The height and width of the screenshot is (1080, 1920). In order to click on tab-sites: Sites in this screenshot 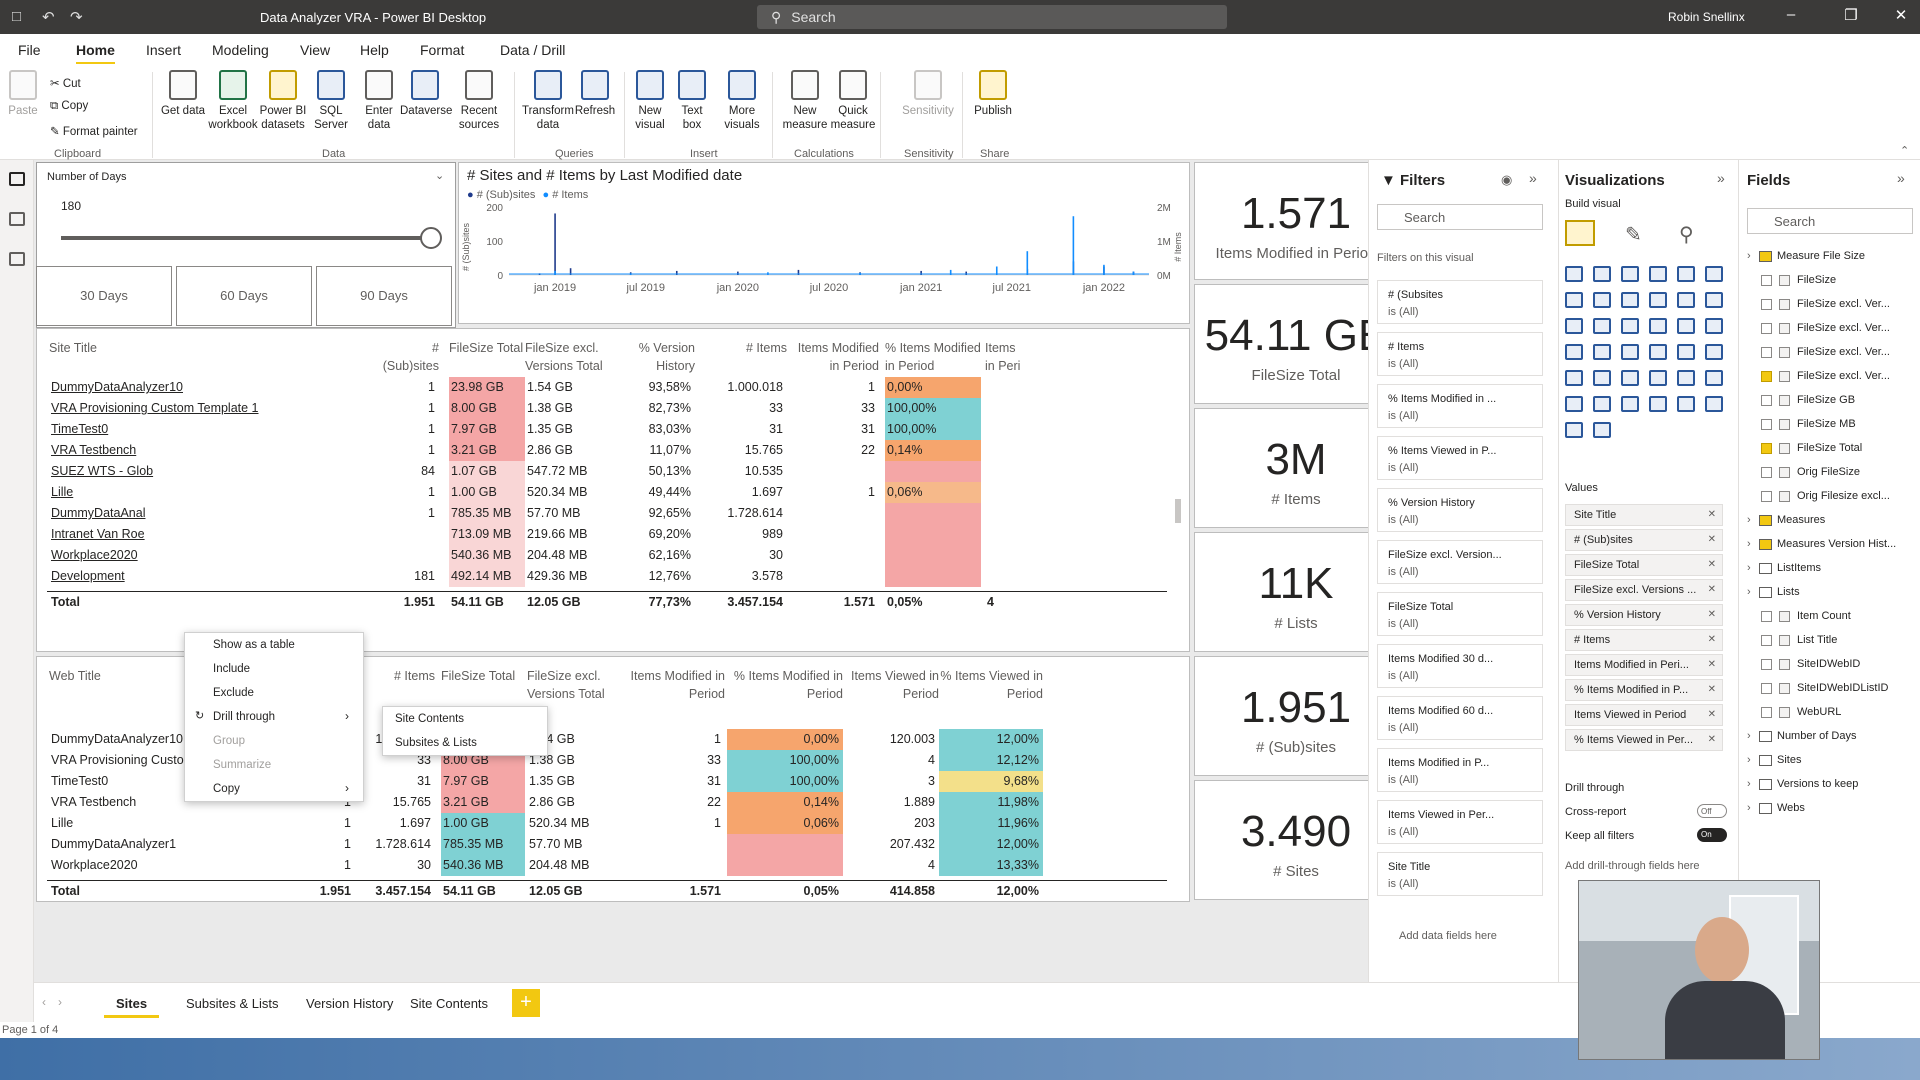, I will do `click(132, 1005)`.